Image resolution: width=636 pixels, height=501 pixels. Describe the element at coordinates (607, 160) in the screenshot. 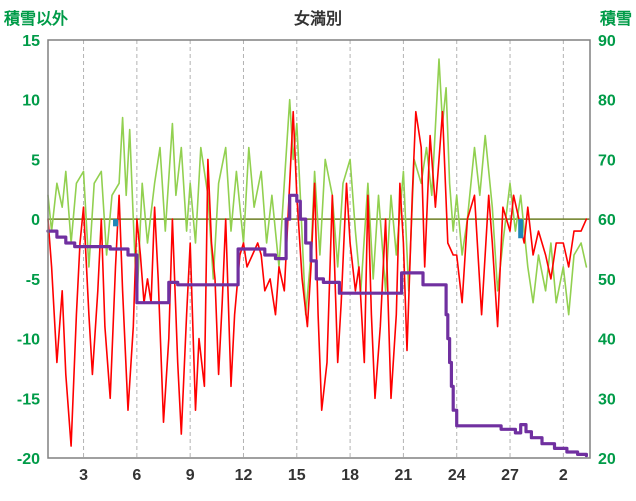

I see `right-tick-label: 70` at that location.